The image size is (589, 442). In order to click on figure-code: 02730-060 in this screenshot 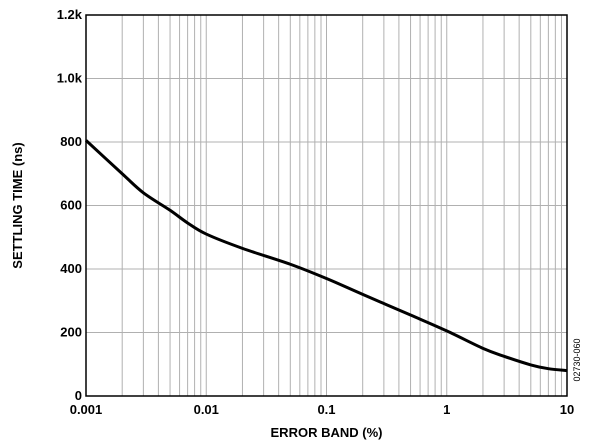, I will do `click(577, 359)`.